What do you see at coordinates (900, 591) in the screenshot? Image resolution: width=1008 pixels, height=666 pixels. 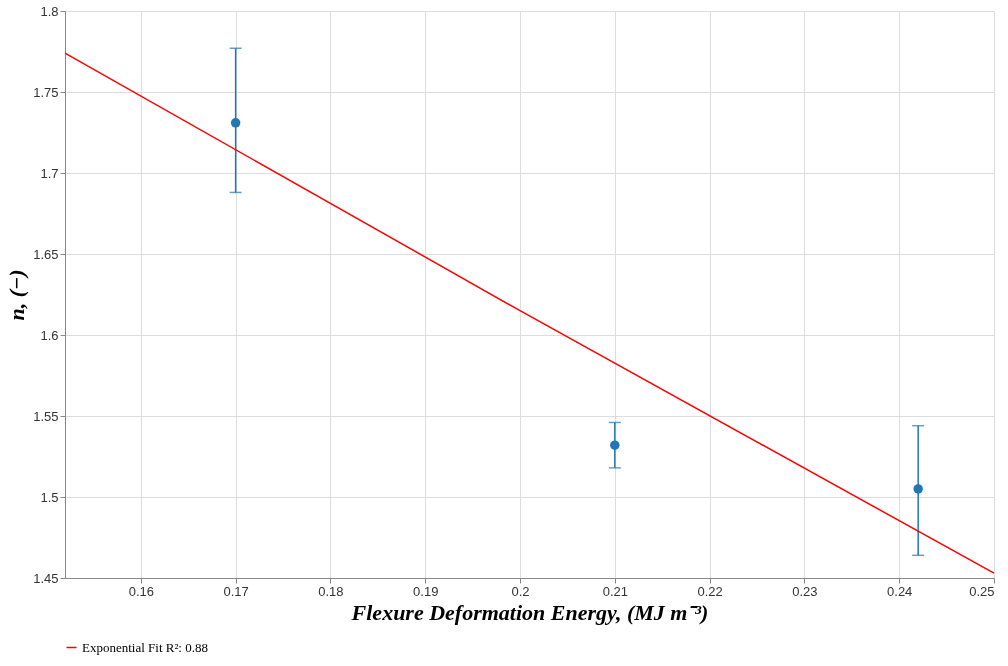 I see `x-tick-label: 0.24` at bounding box center [900, 591].